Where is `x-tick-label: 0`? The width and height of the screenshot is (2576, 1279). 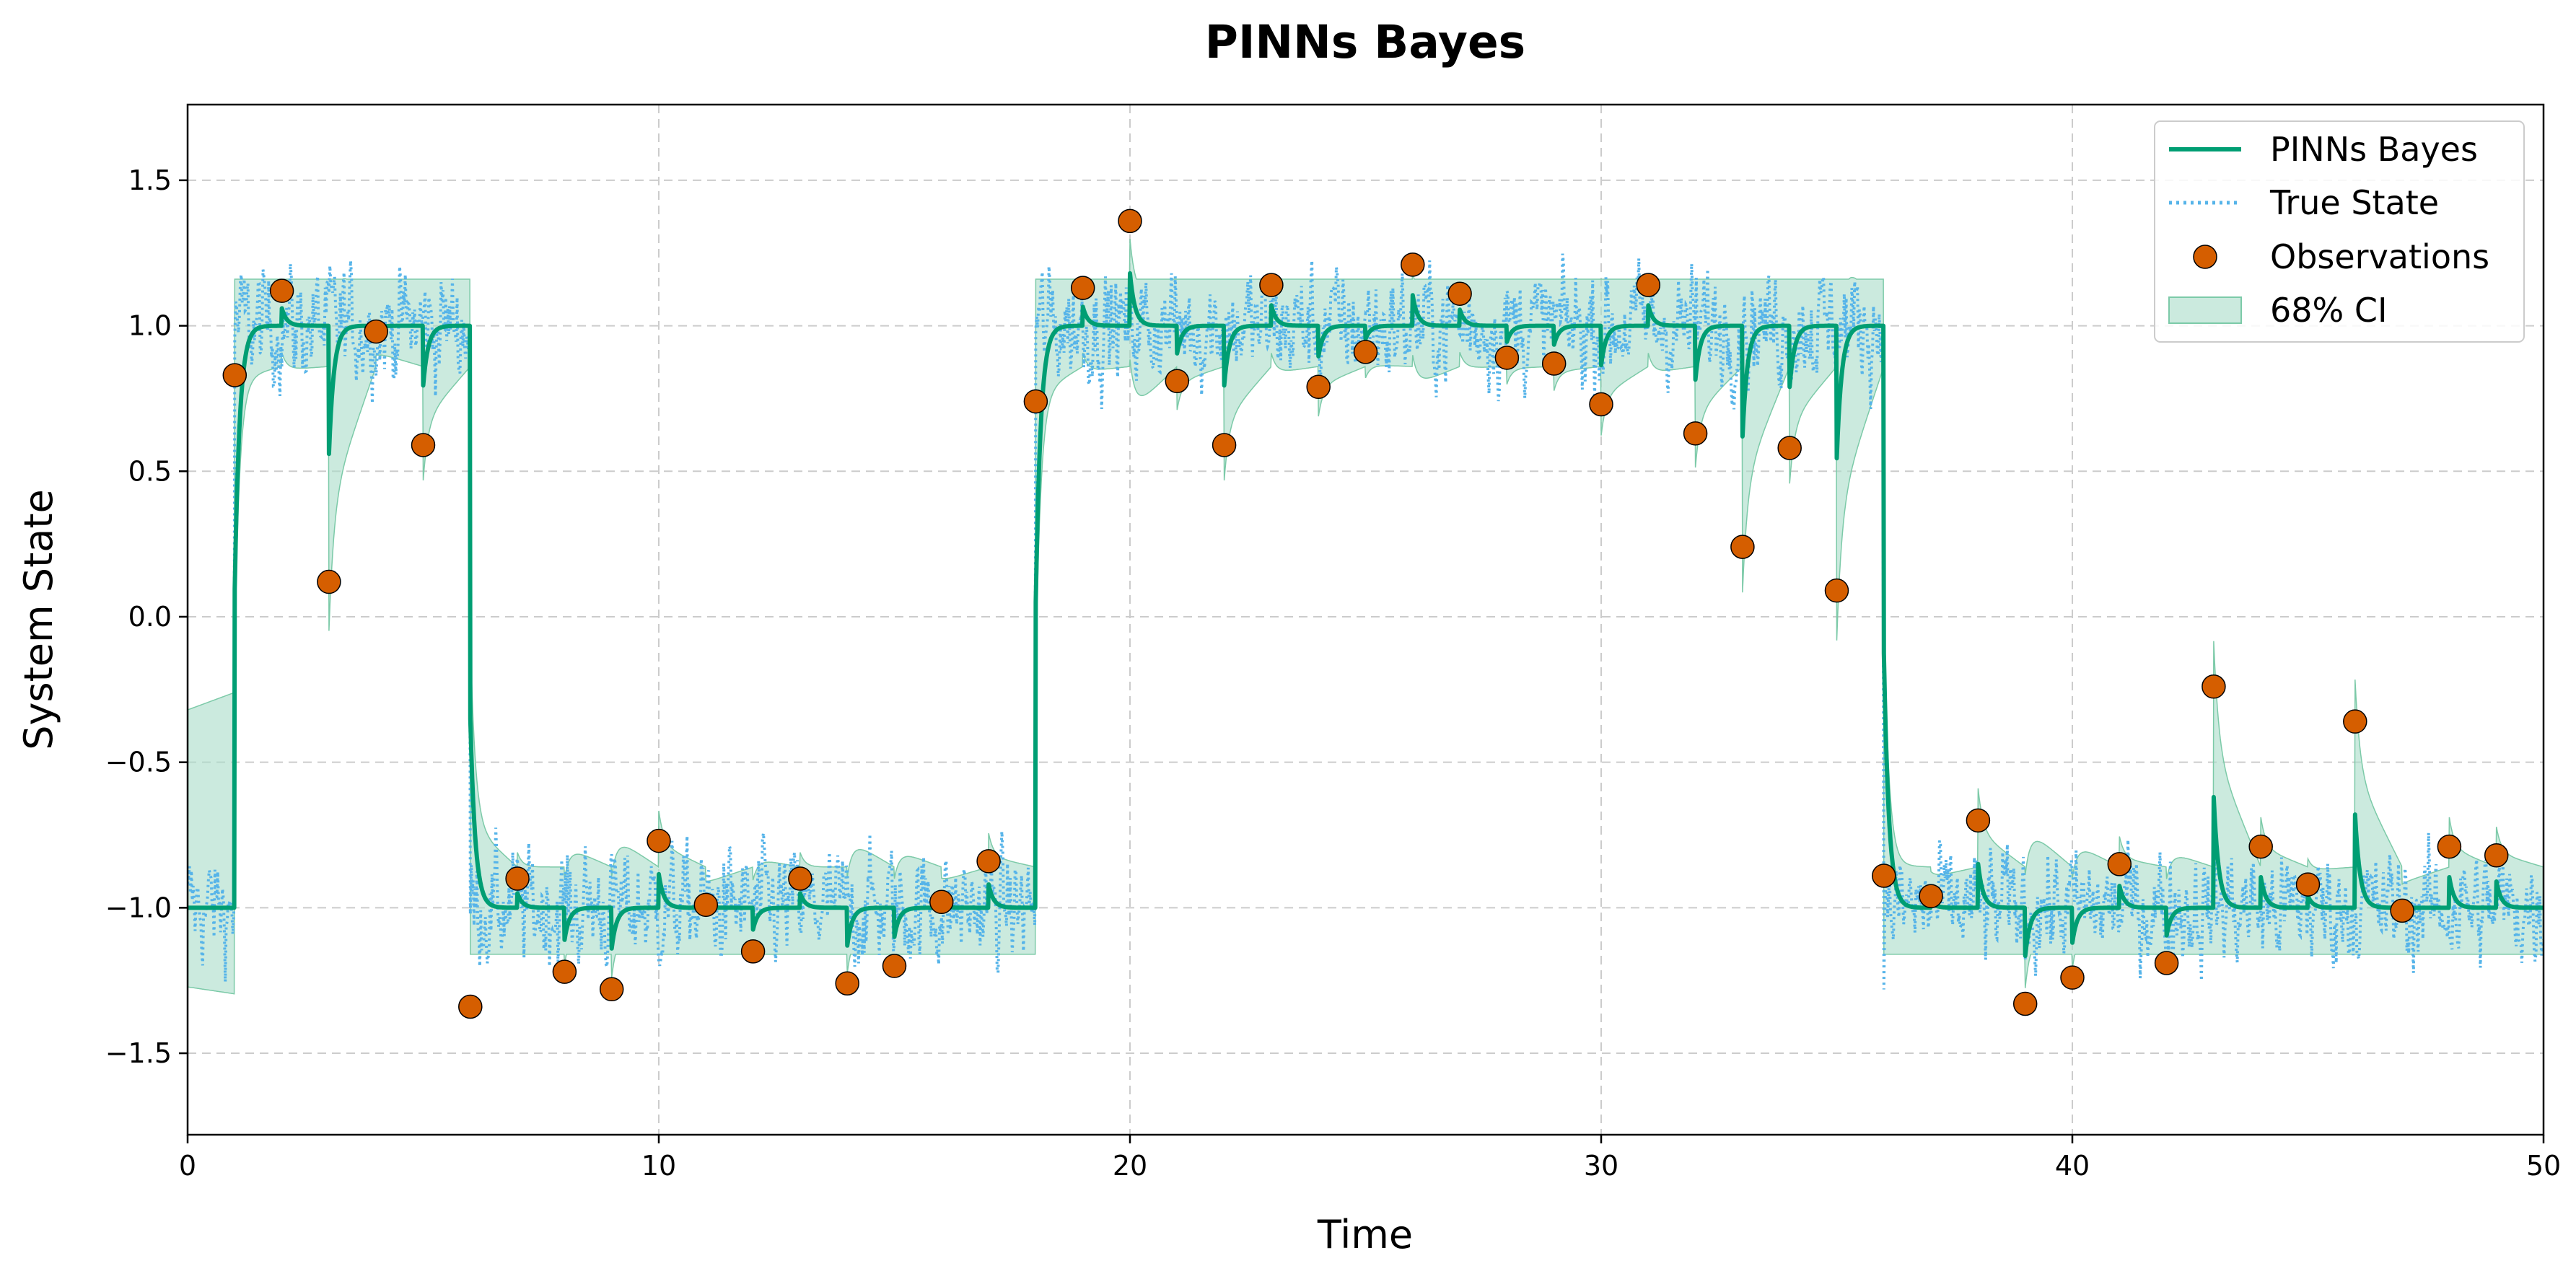 x-tick-label: 0 is located at coordinates (187, 1166).